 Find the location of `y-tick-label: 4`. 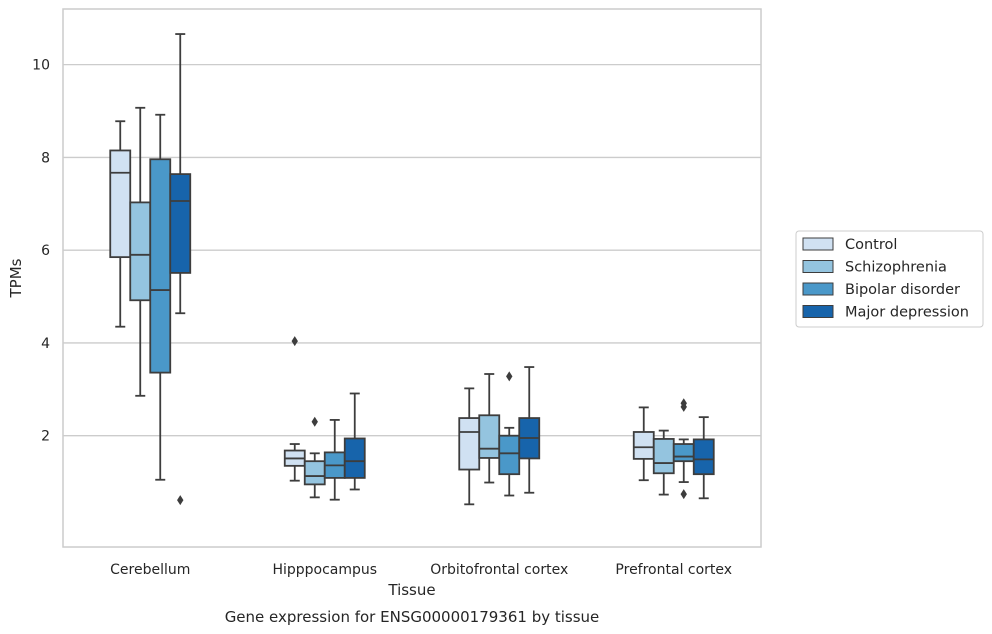

y-tick-label: 4 is located at coordinates (45, 344).